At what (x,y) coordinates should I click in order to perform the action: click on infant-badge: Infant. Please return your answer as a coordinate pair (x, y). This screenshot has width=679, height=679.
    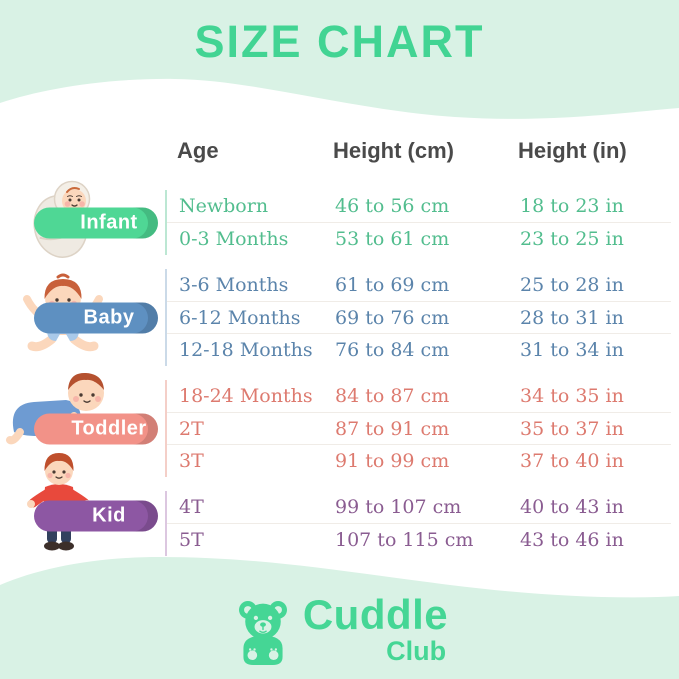
    Looking at the image, I should click on (96, 222).